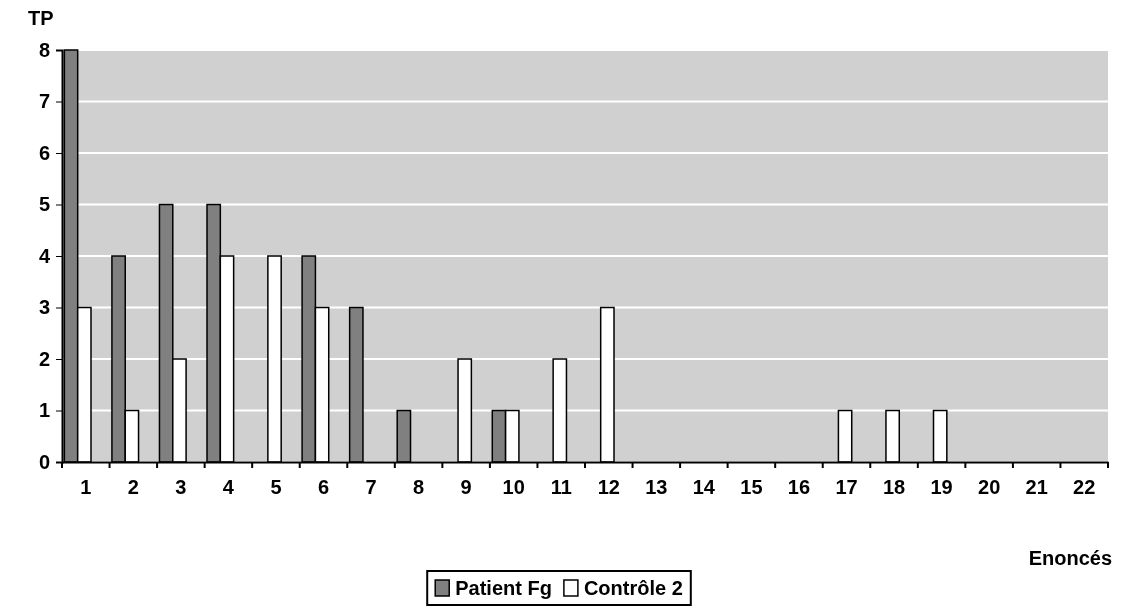  What do you see at coordinates (941, 487) in the screenshot?
I see `x-tick-label: 19` at bounding box center [941, 487].